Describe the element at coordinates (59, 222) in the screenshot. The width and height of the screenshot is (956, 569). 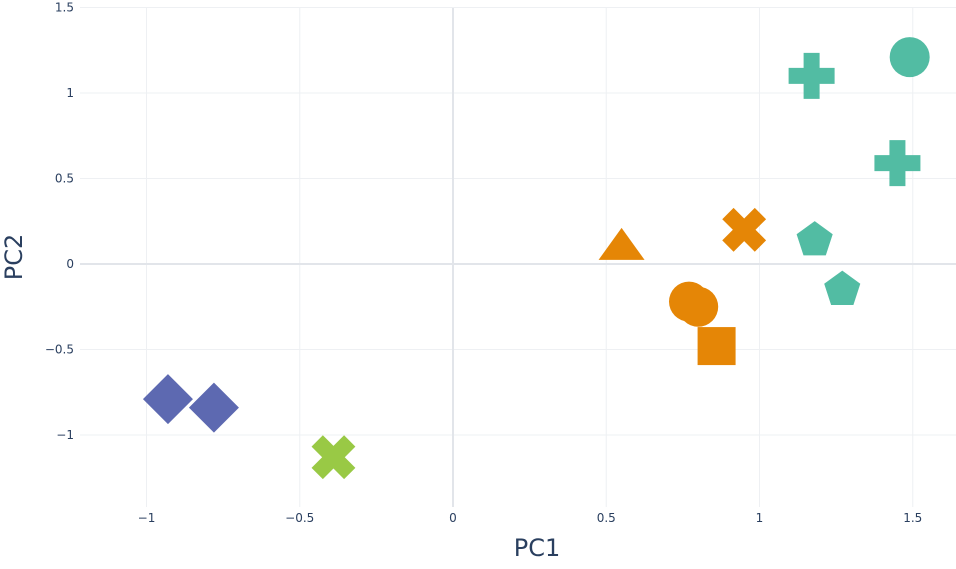
I see `y-axis-ticks: −1 −0.5 0 0.5 1 1.5` at that location.